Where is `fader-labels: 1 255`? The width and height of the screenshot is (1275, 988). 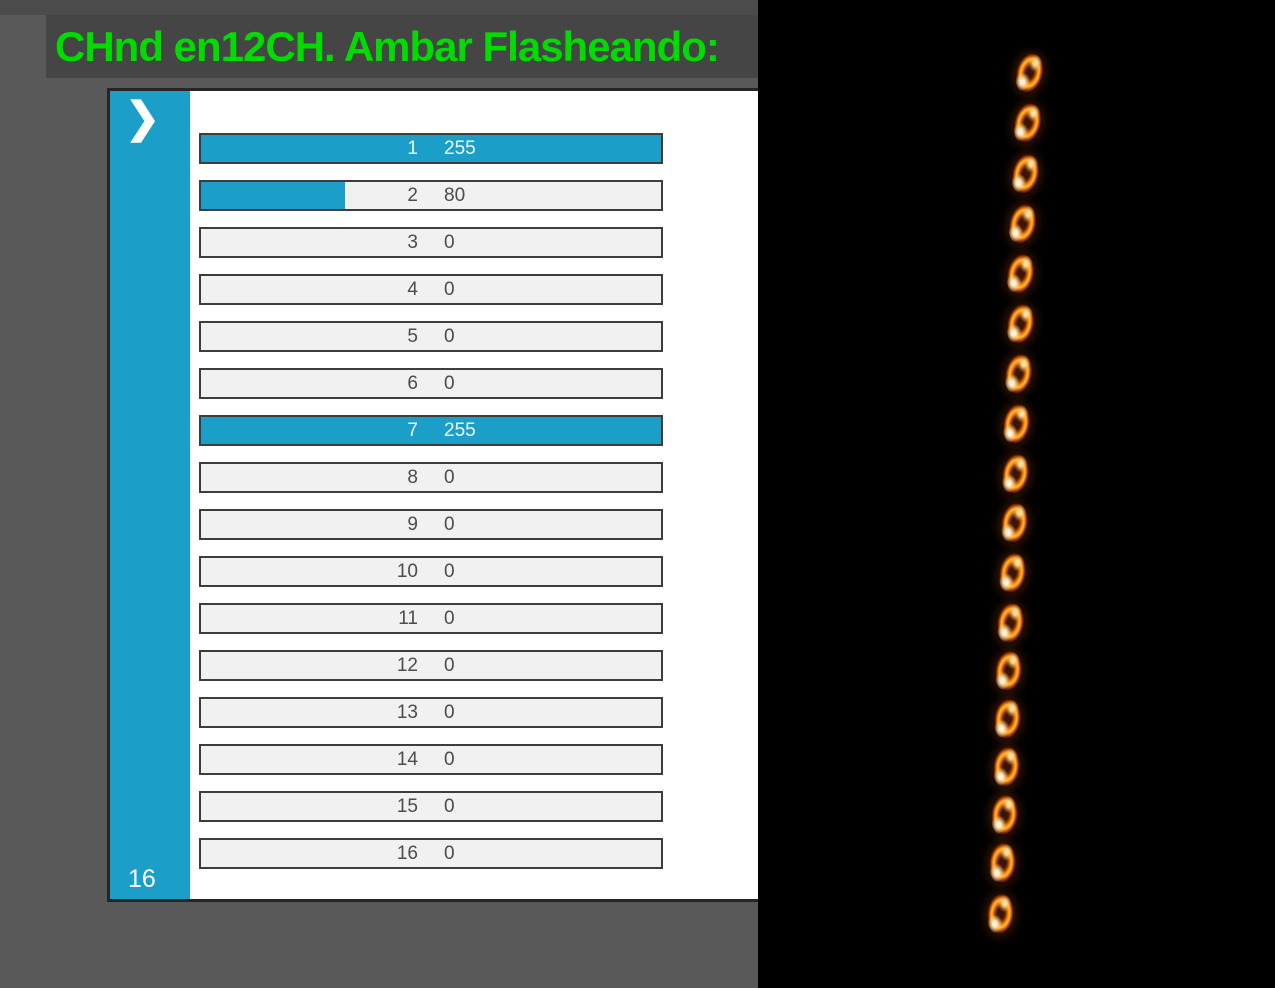
fader-labels: 1 255 is located at coordinates (431, 148).